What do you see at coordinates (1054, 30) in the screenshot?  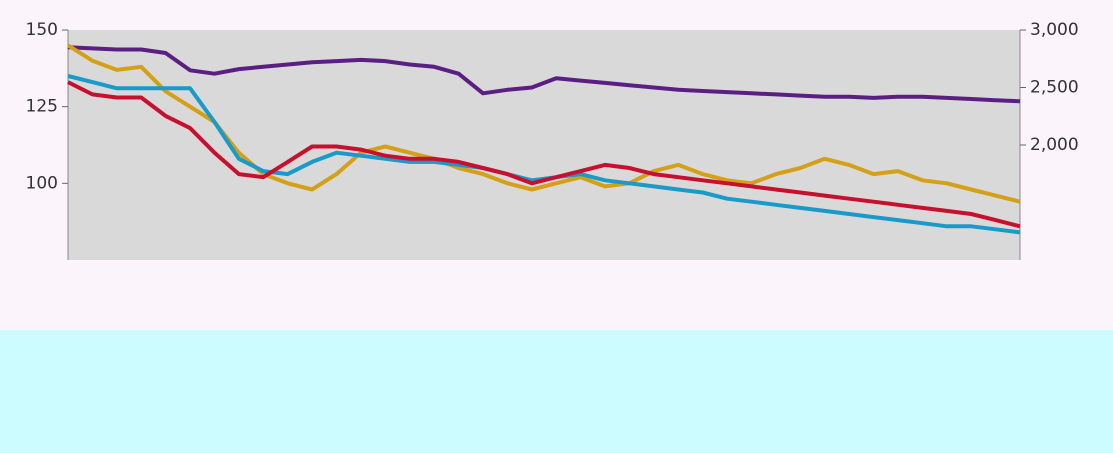 I see `y2-tick-label: 3,000` at bounding box center [1054, 30].